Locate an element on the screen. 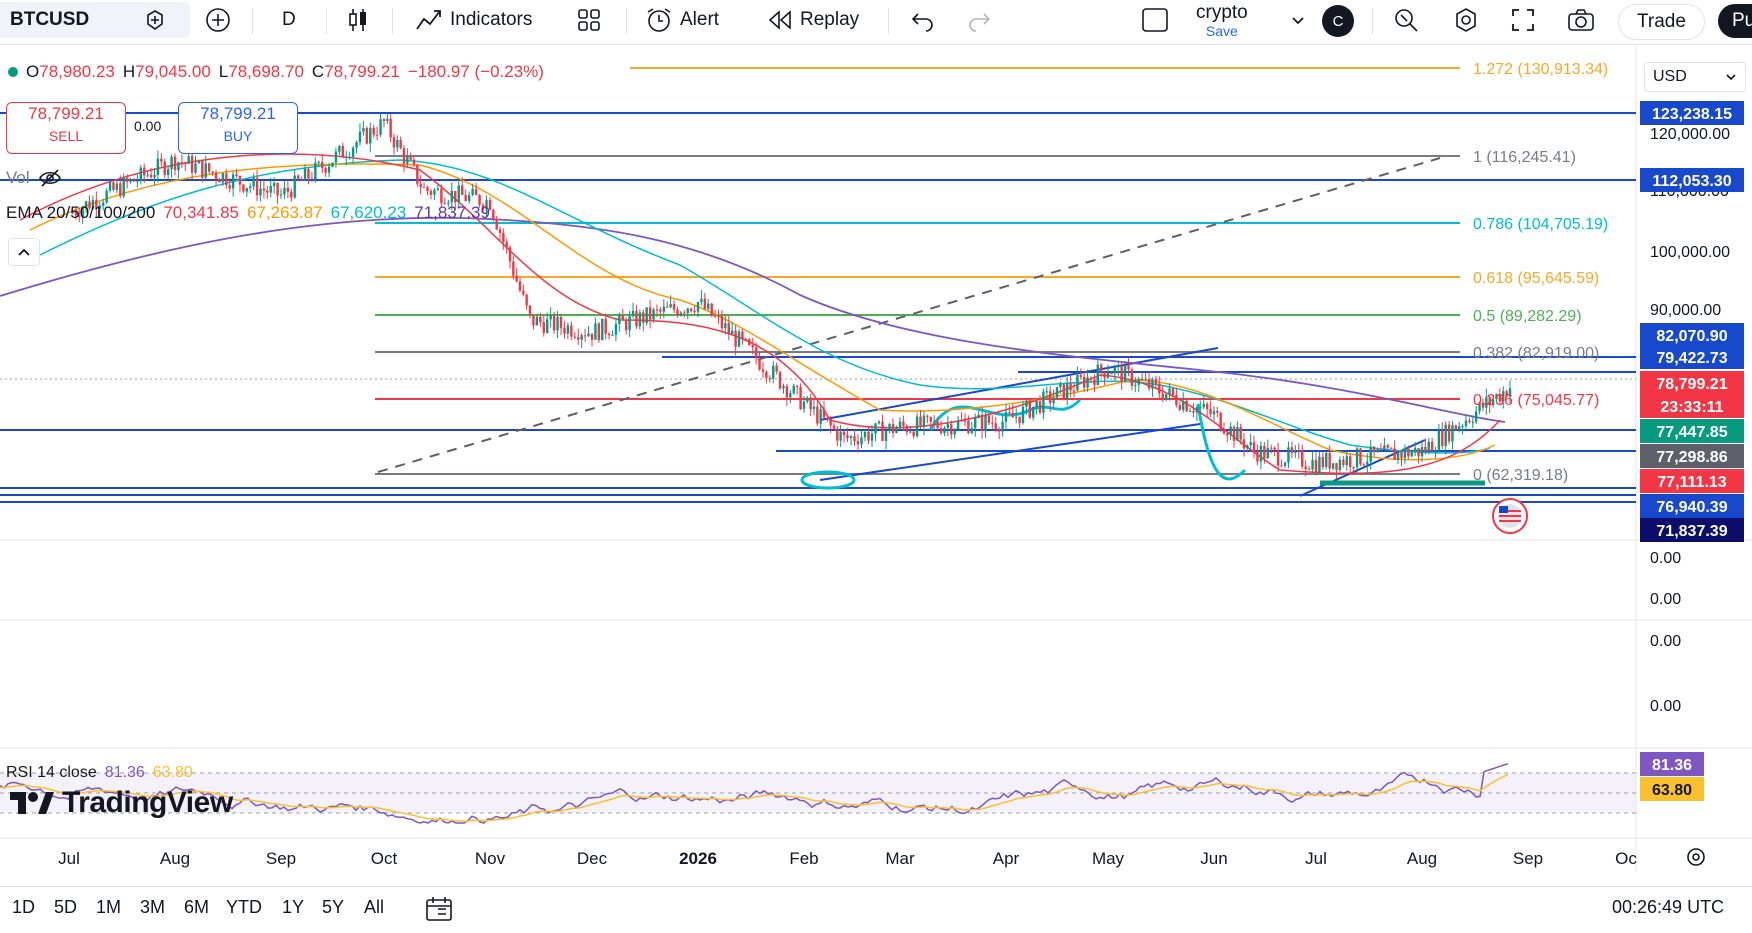 The height and width of the screenshot is (933, 1752). range-button-1d: 1D is located at coordinates (24, 907).